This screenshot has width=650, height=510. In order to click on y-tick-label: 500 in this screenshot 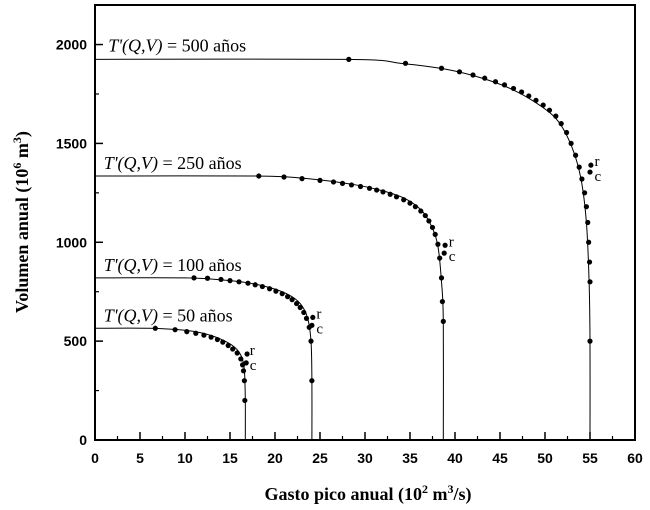, I will do `click(76, 341)`.